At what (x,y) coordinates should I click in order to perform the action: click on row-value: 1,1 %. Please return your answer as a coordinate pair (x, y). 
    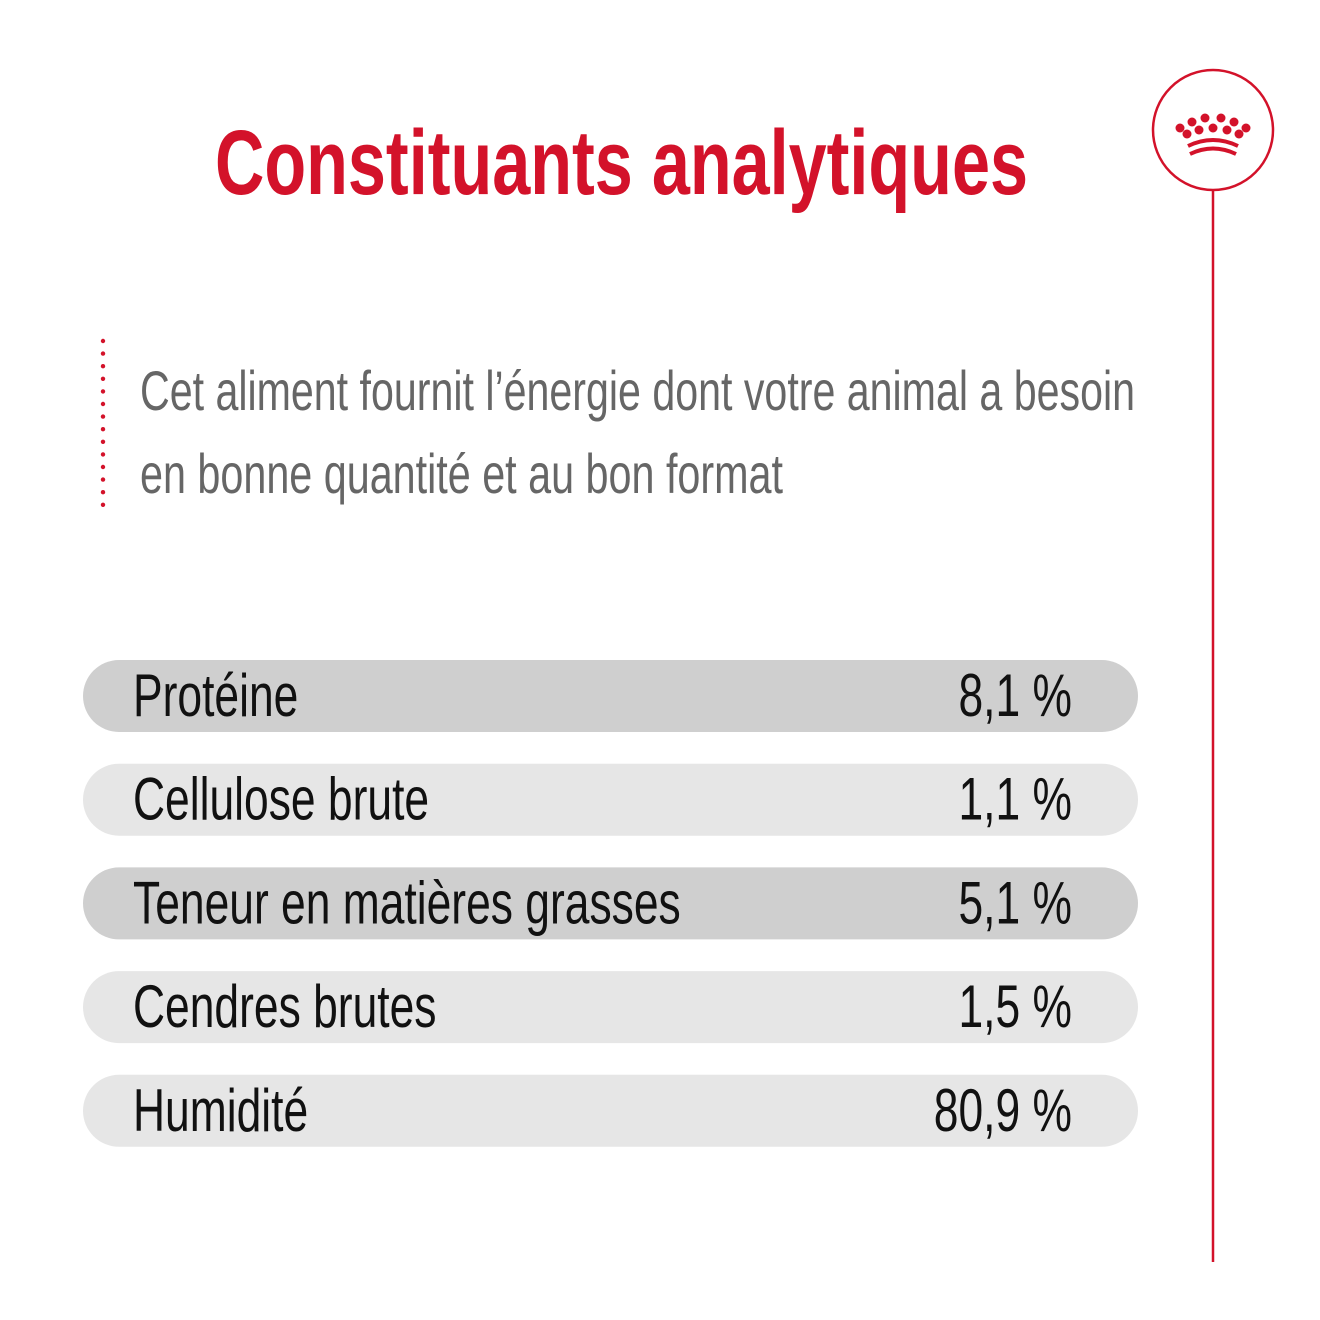
    Looking at the image, I should click on (1015, 799).